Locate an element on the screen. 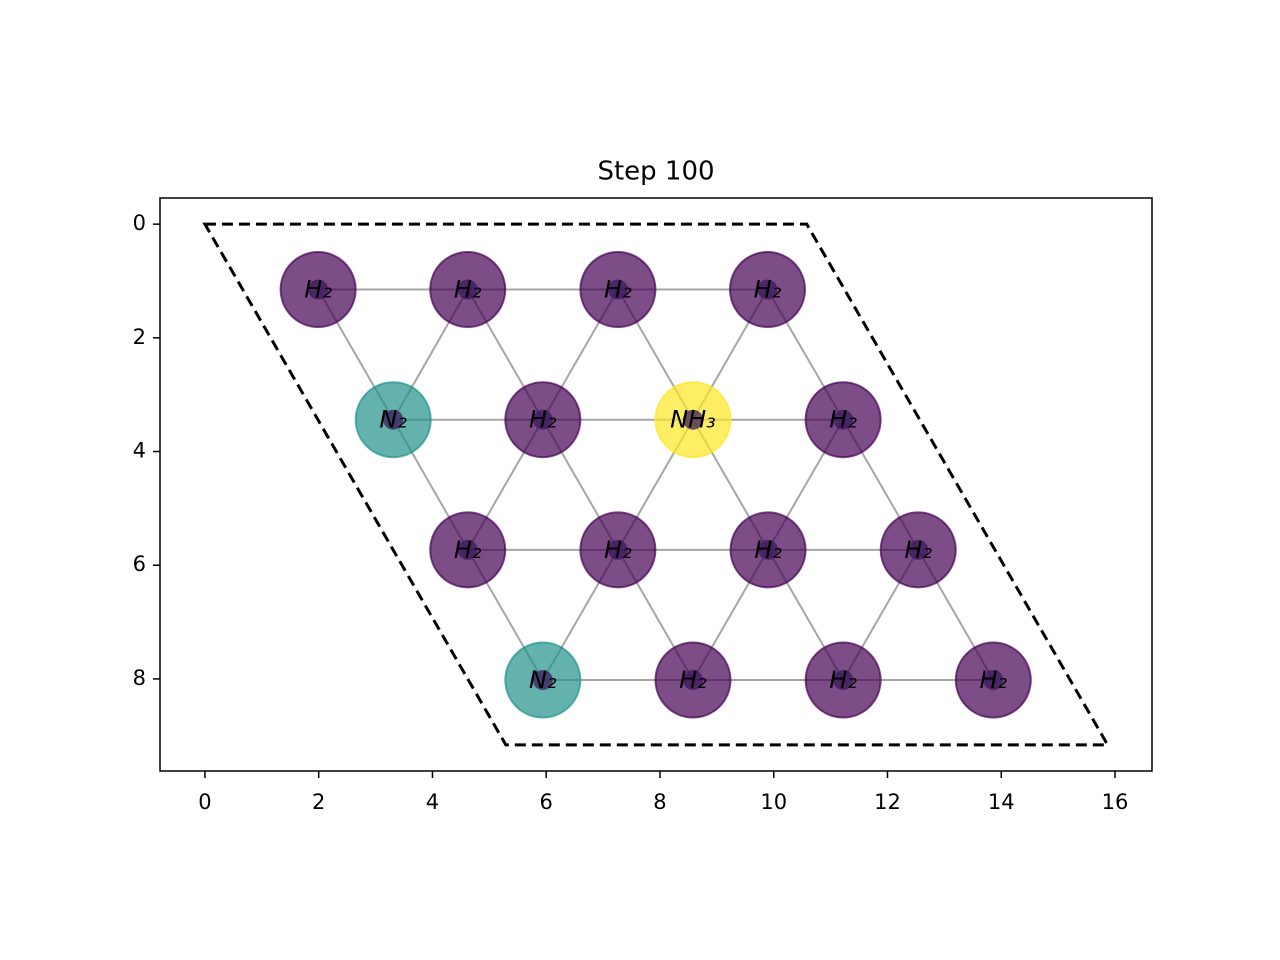 This screenshot has height=960, width=1280. x-tick-label: 10 is located at coordinates (773, 802).